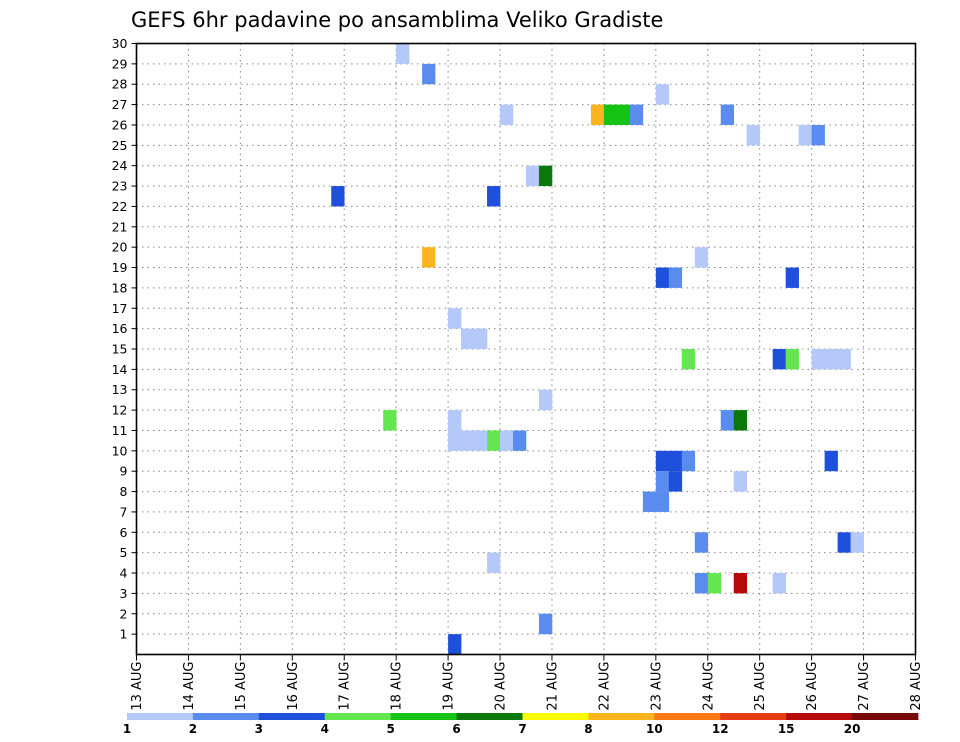  What do you see at coordinates (522, 729) in the screenshot?
I see `colorbar-label: 7` at bounding box center [522, 729].